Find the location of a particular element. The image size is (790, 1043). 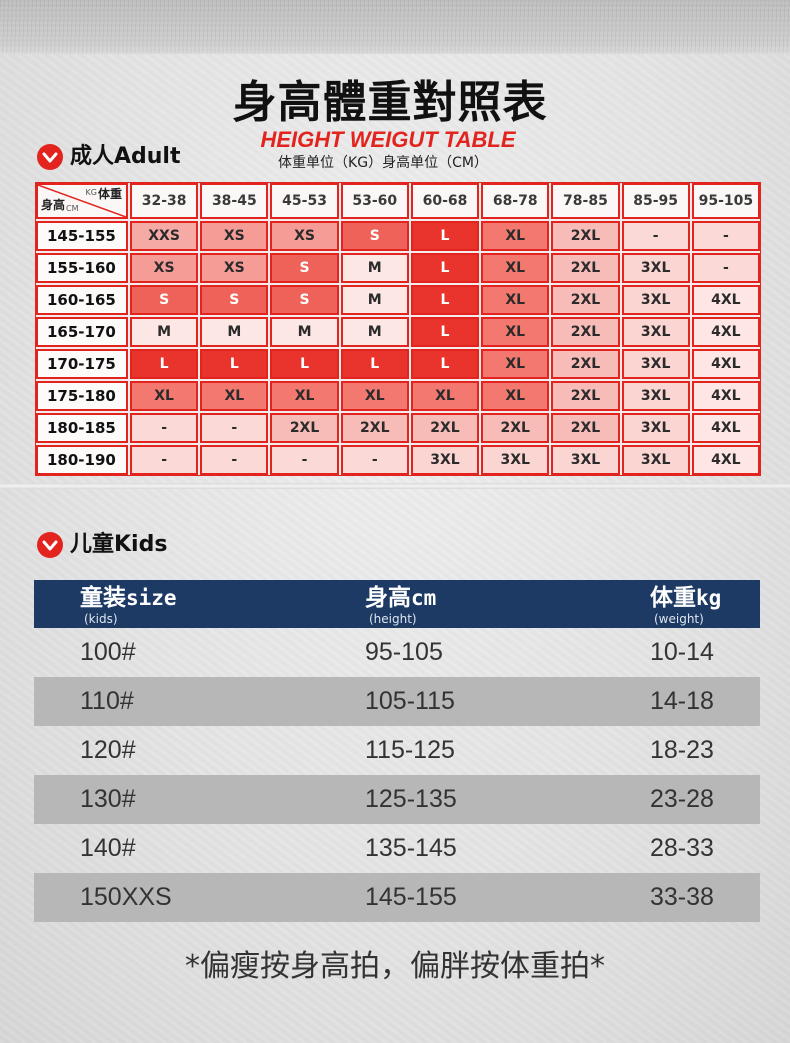

weight-range-header: 32-38 is located at coordinates (164, 201).